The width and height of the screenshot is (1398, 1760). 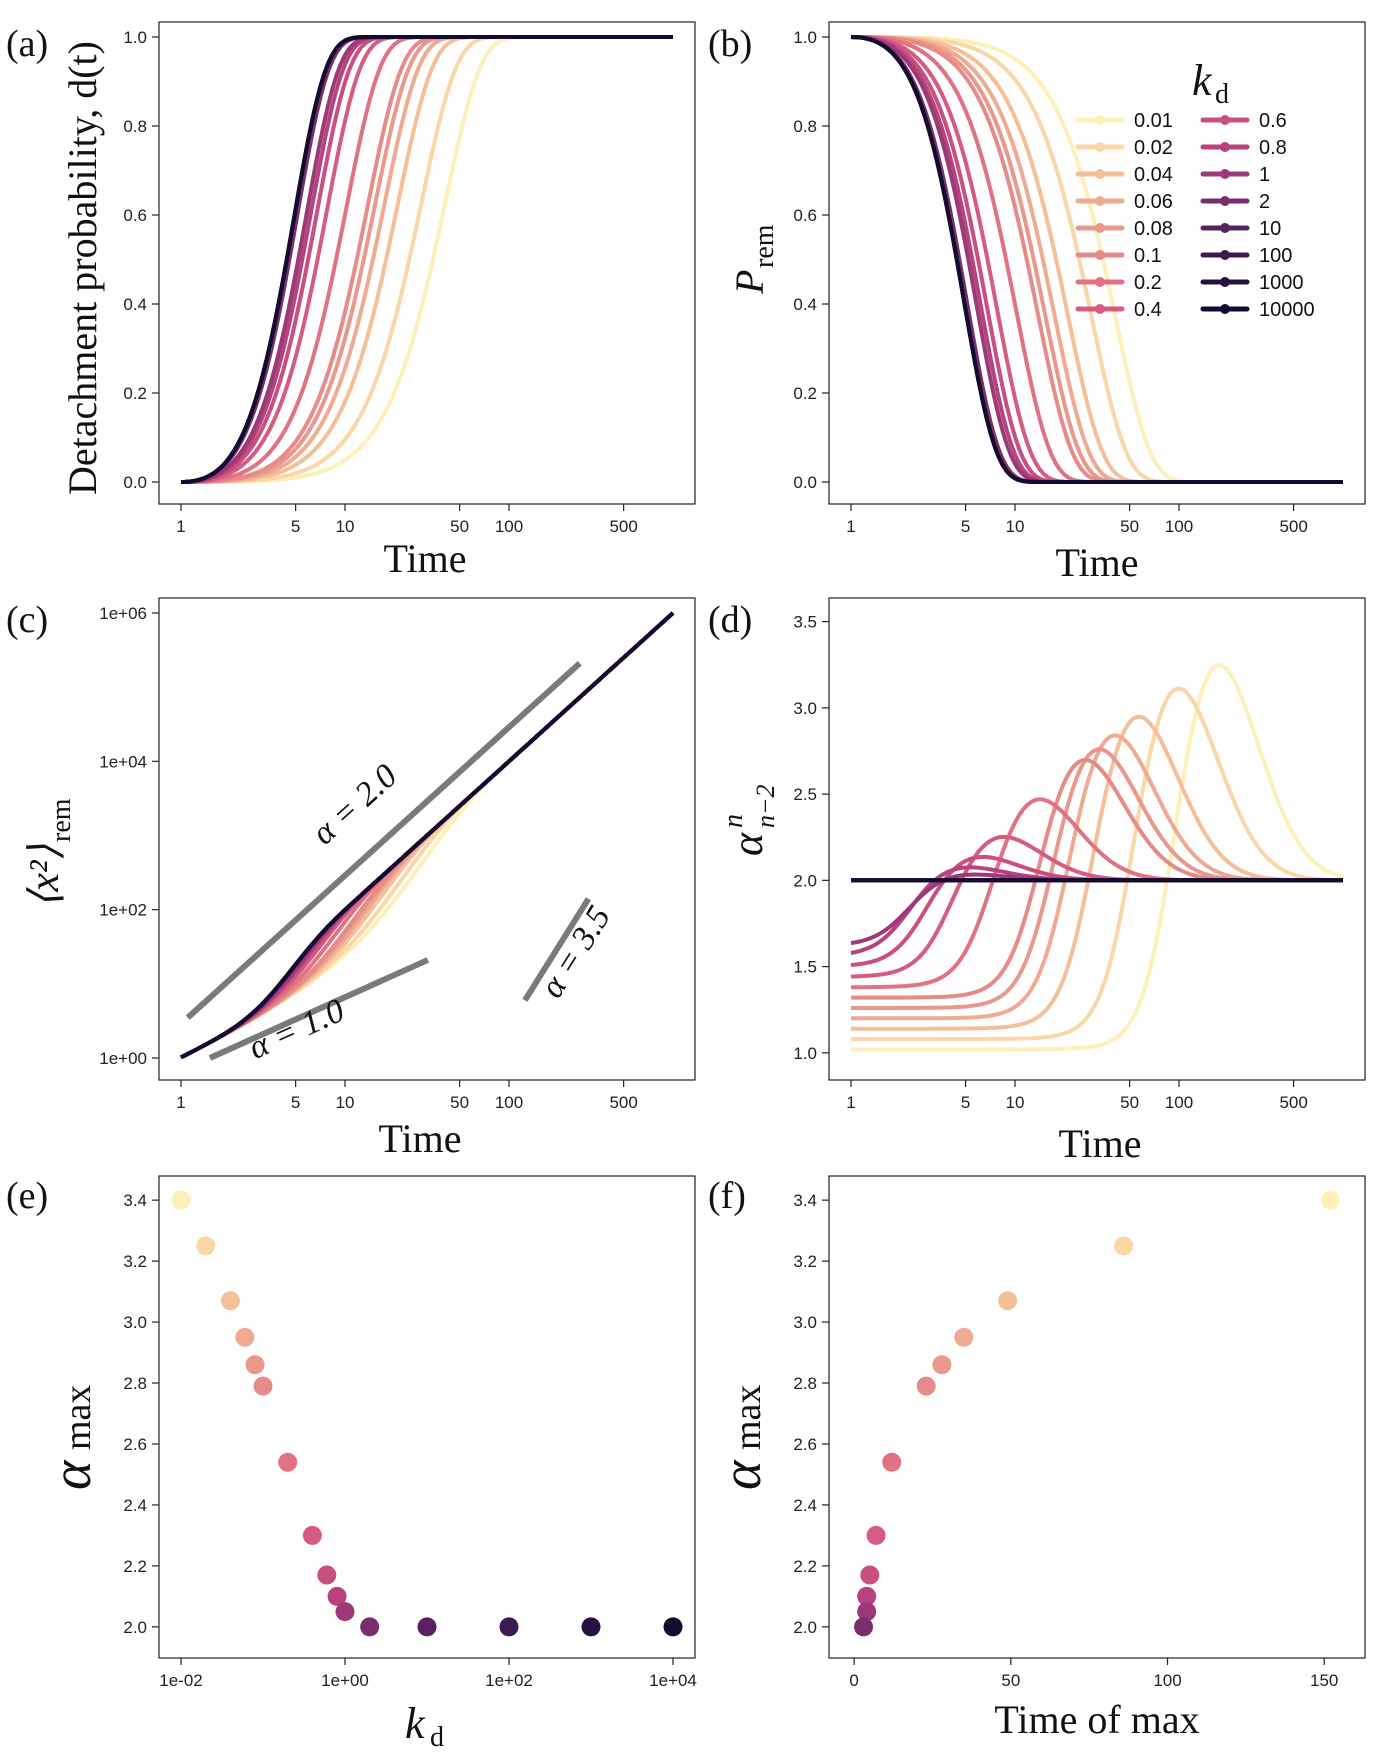 What do you see at coordinates (805, 393) in the screenshot?
I see `y-tick-label: 0.2` at bounding box center [805, 393].